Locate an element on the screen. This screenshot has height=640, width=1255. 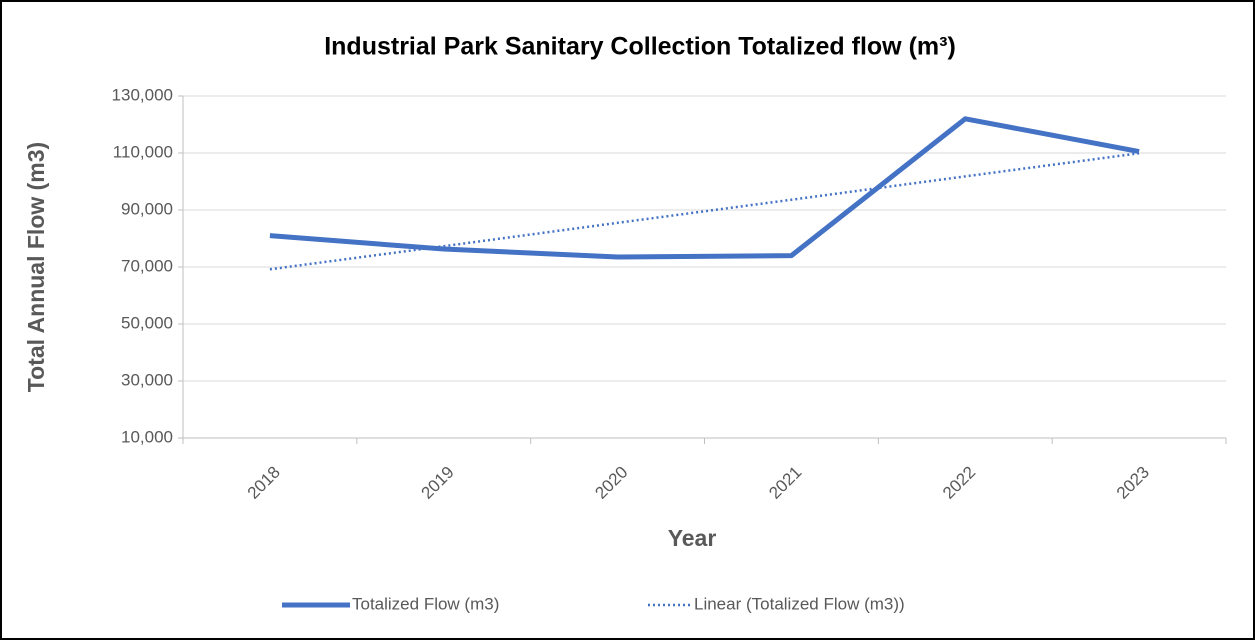
y-tick-label: 130,000 is located at coordinates (142, 94).